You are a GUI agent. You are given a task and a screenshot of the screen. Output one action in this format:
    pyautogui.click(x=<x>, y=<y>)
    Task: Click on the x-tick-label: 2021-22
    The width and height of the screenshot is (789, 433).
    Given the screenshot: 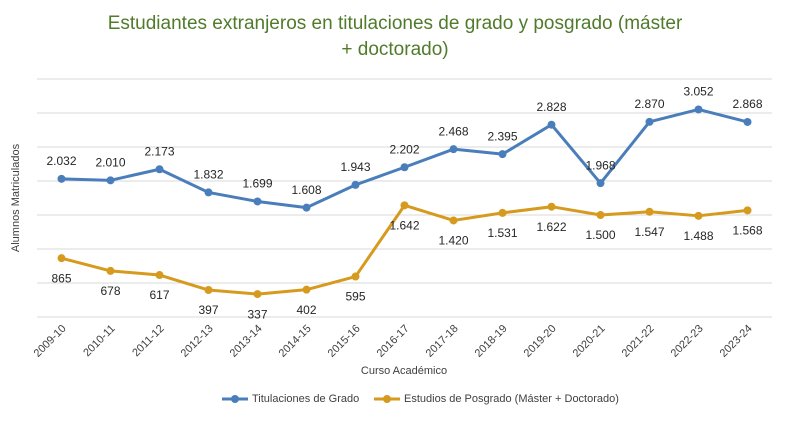 What is the action you would take?
    pyautogui.click(x=638, y=341)
    